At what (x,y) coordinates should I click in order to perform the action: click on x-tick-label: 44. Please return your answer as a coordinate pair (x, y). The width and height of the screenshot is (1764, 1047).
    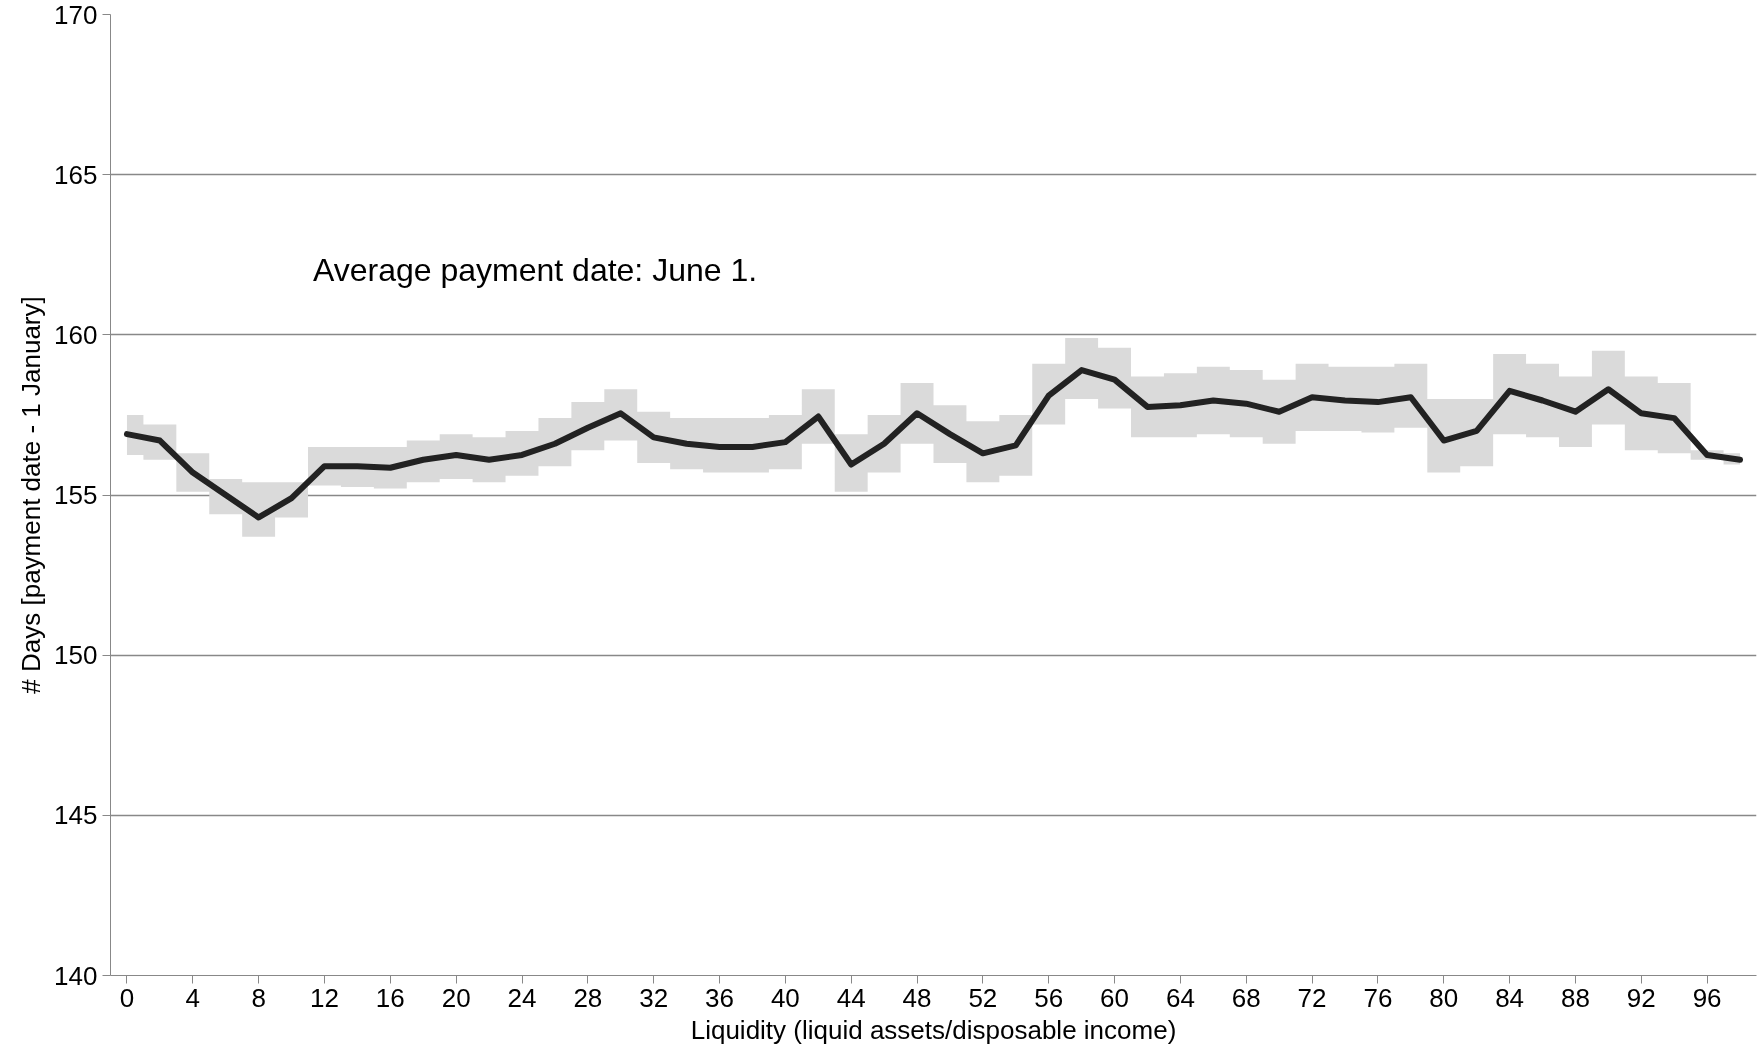
    Looking at the image, I should click on (851, 997).